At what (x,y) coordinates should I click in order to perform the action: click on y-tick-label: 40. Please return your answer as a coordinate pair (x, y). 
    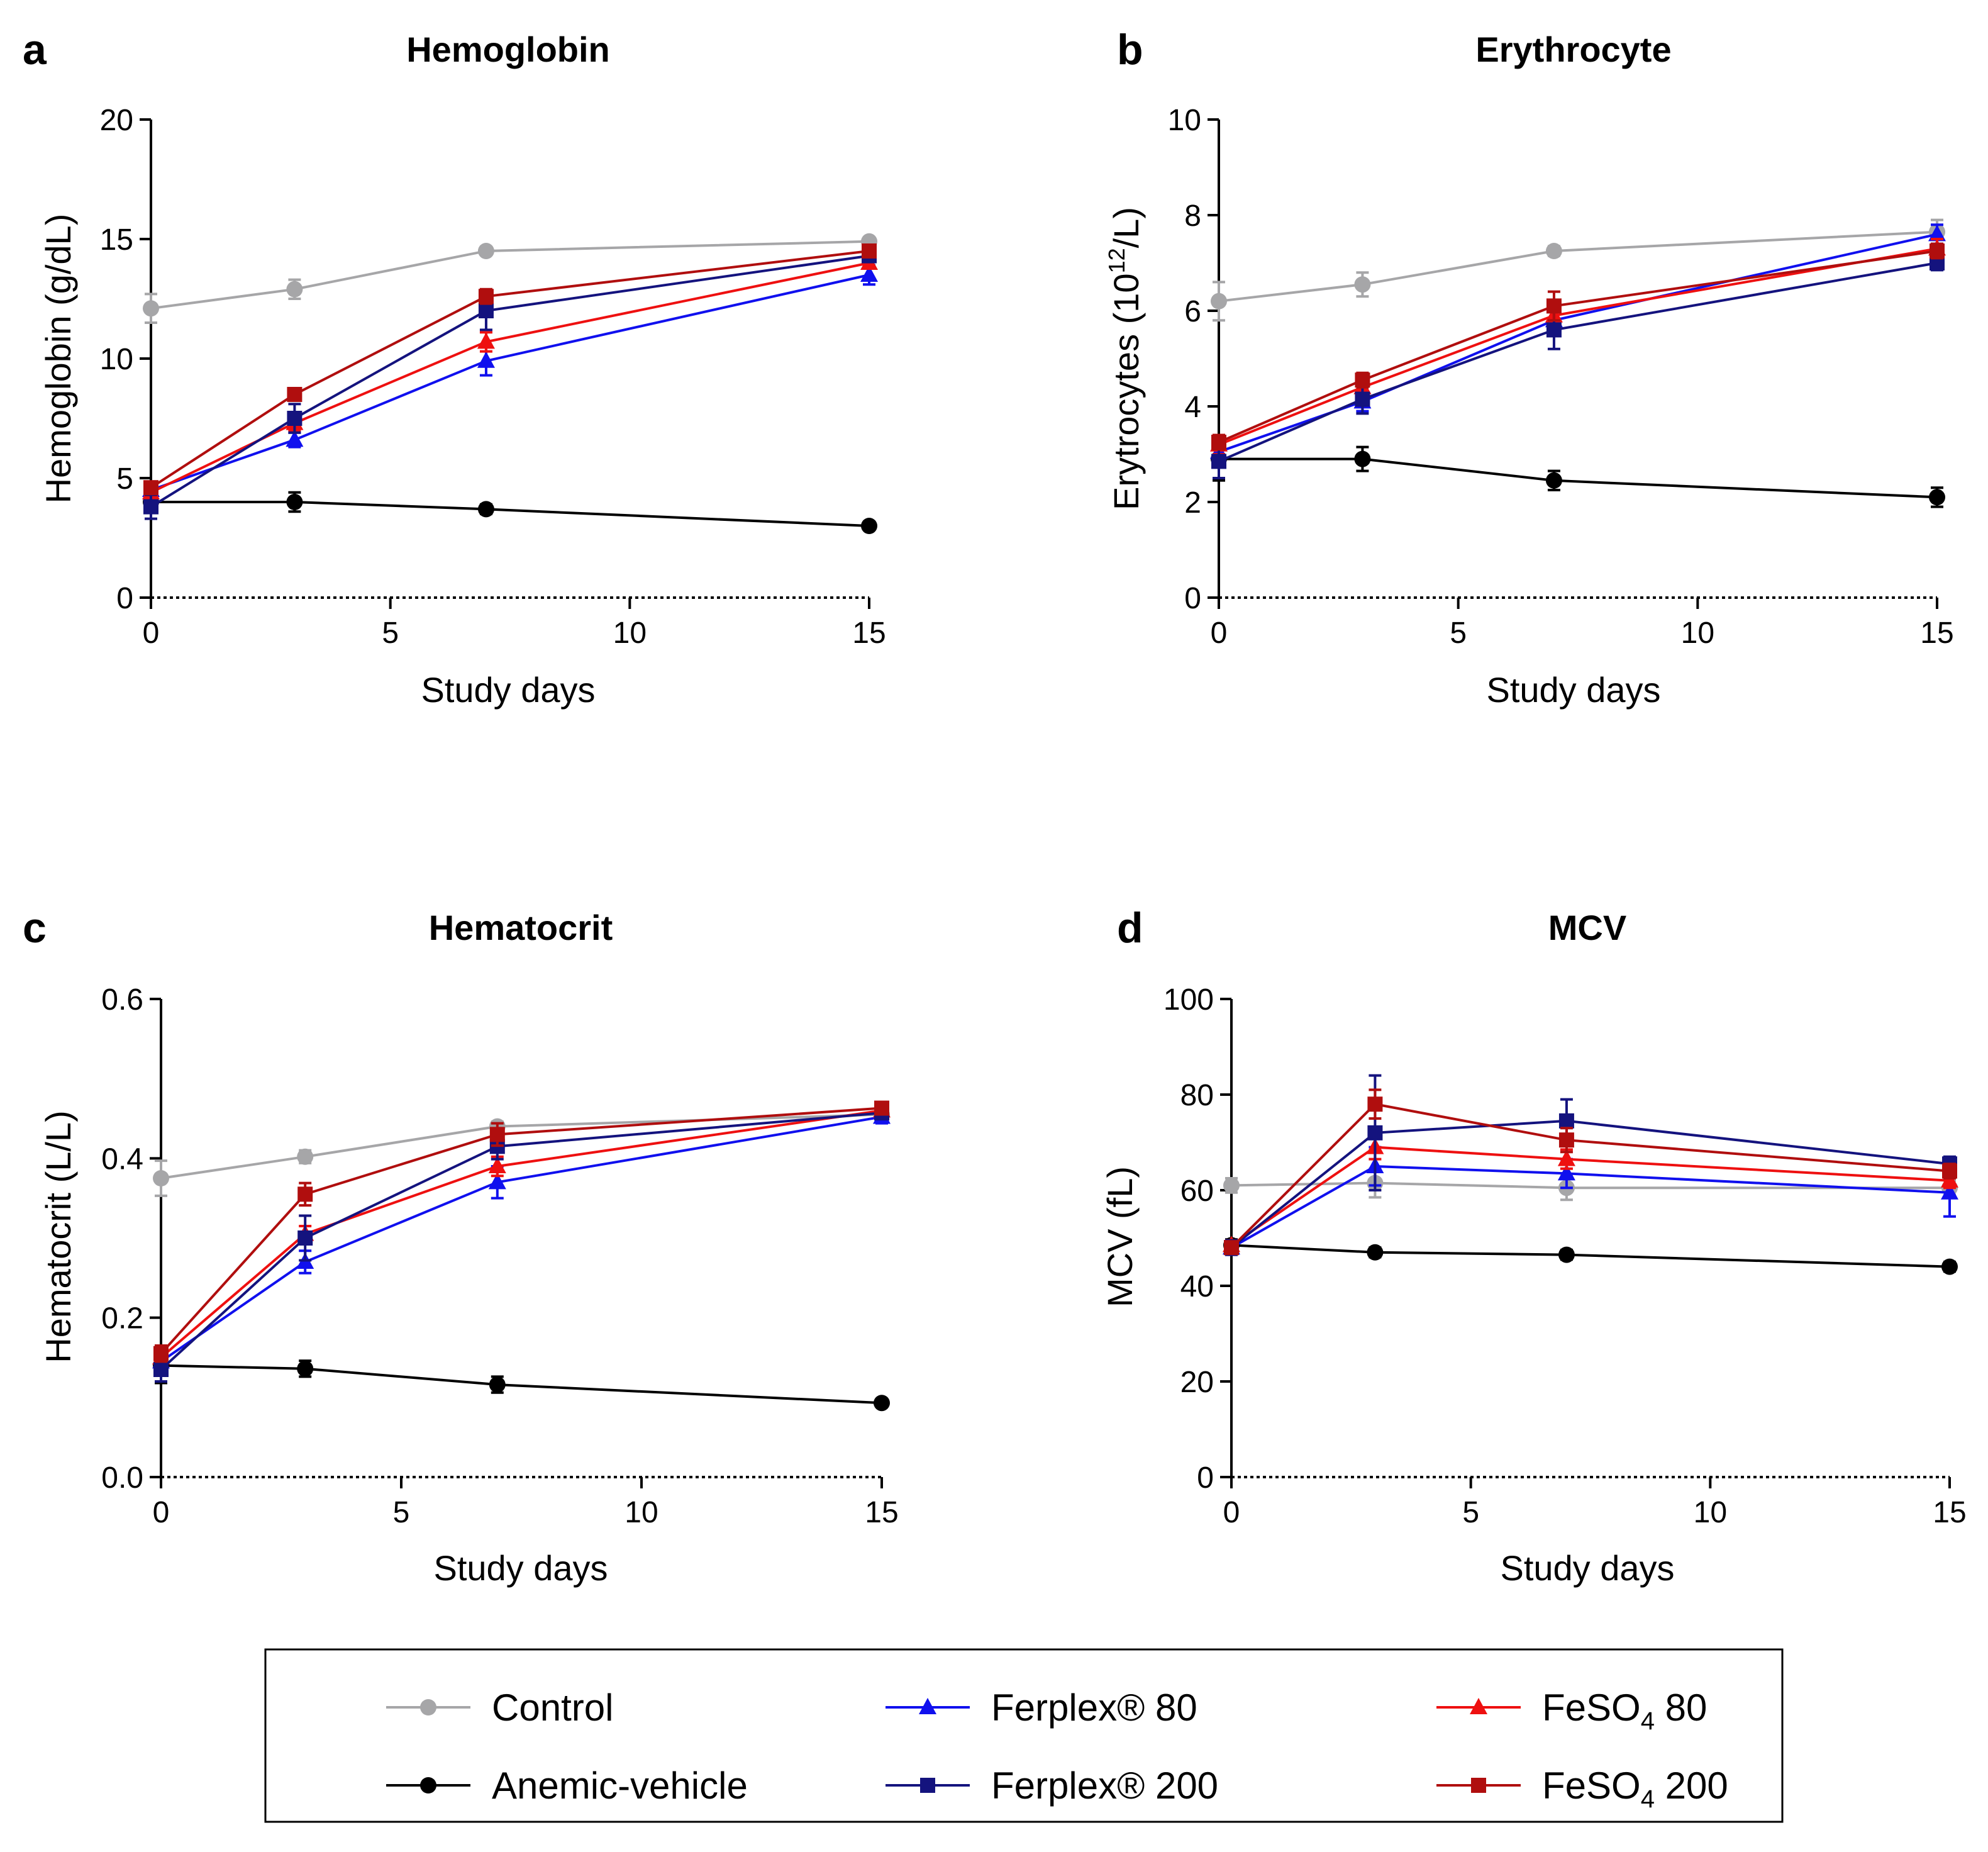
    Looking at the image, I should click on (1197, 1286).